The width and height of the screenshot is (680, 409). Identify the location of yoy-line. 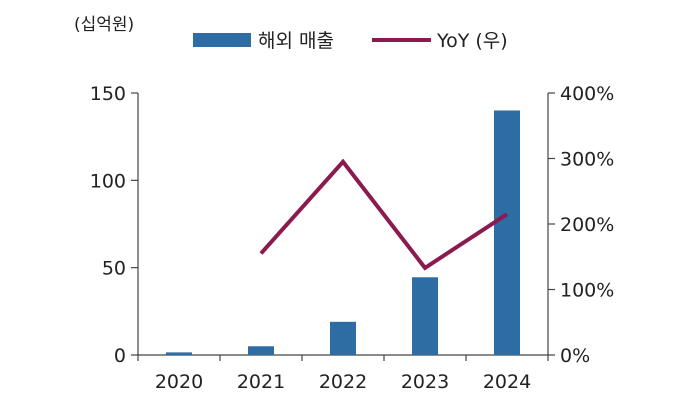
(384, 214).